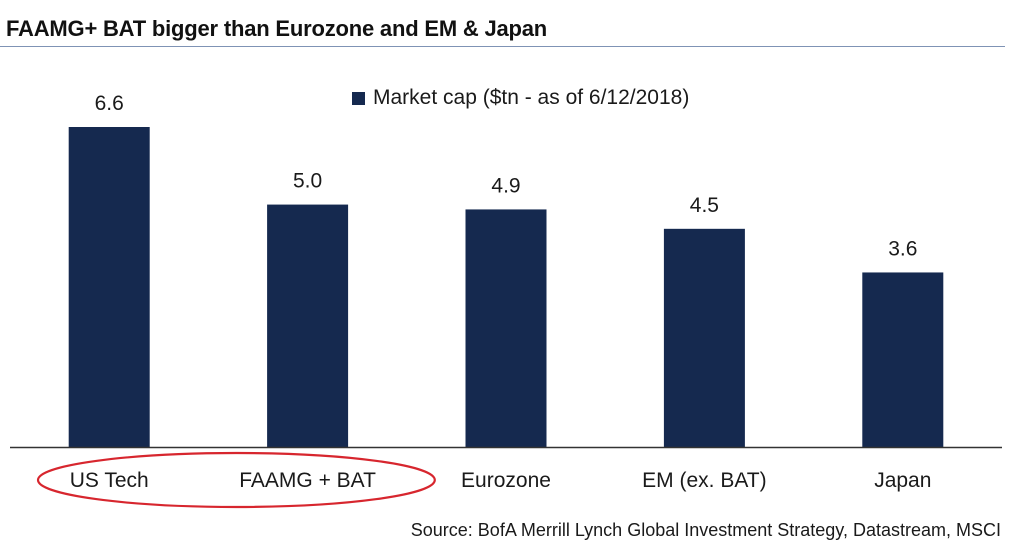  Describe the element at coordinates (505, 185) in the screenshot. I see `value-label: 4.9` at that location.